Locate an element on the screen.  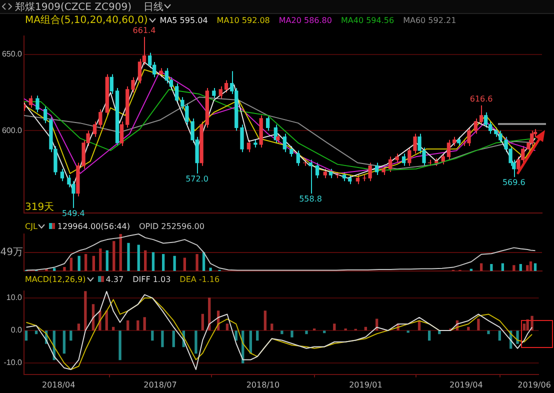
text: DIFF 1.03 is located at coordinates (151, 279).